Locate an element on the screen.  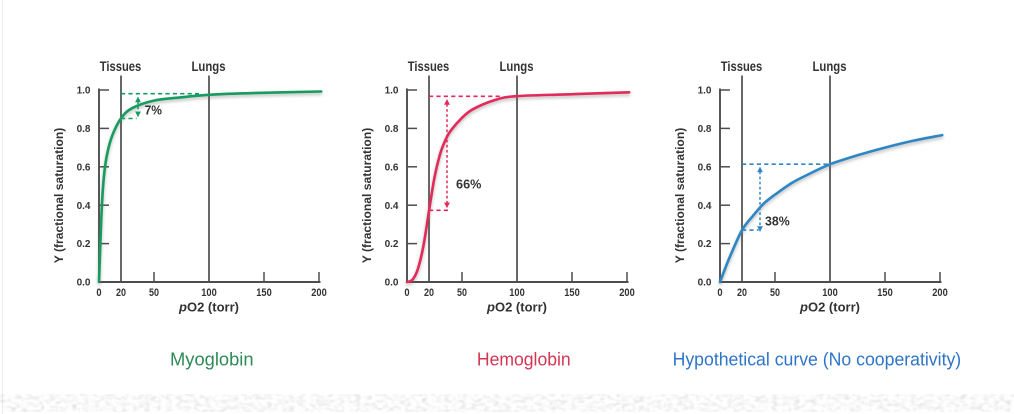
svg-text: 66% is located at coordinates (468, 184).